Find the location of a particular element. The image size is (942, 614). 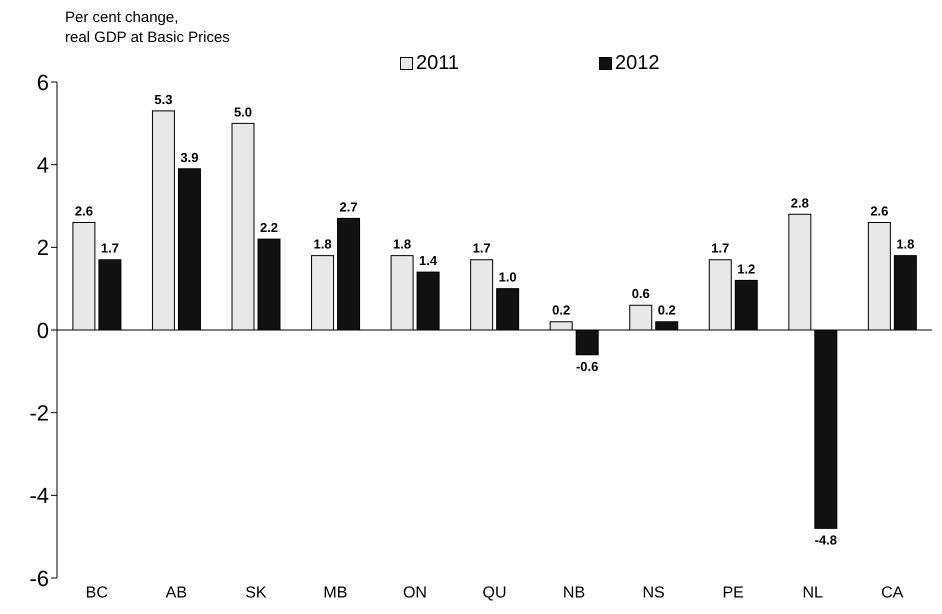

x-tick-label: BC is located at coordinates (97, 593).